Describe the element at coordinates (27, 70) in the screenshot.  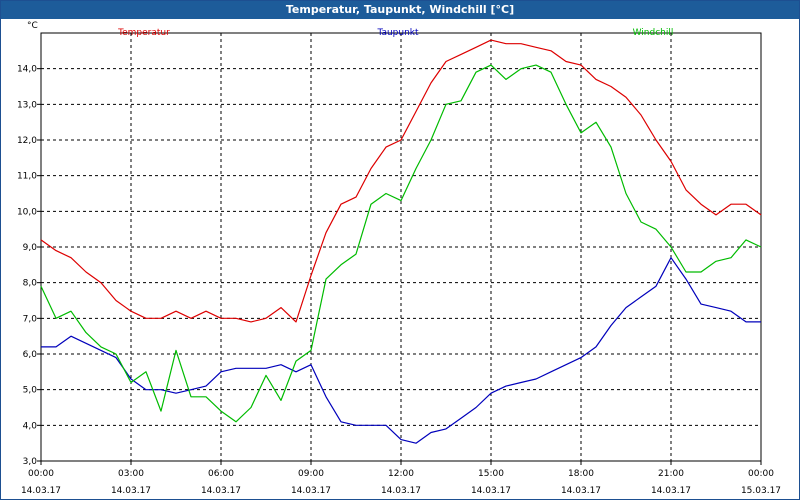
I see `y-tick-label: 14,0` at that location.